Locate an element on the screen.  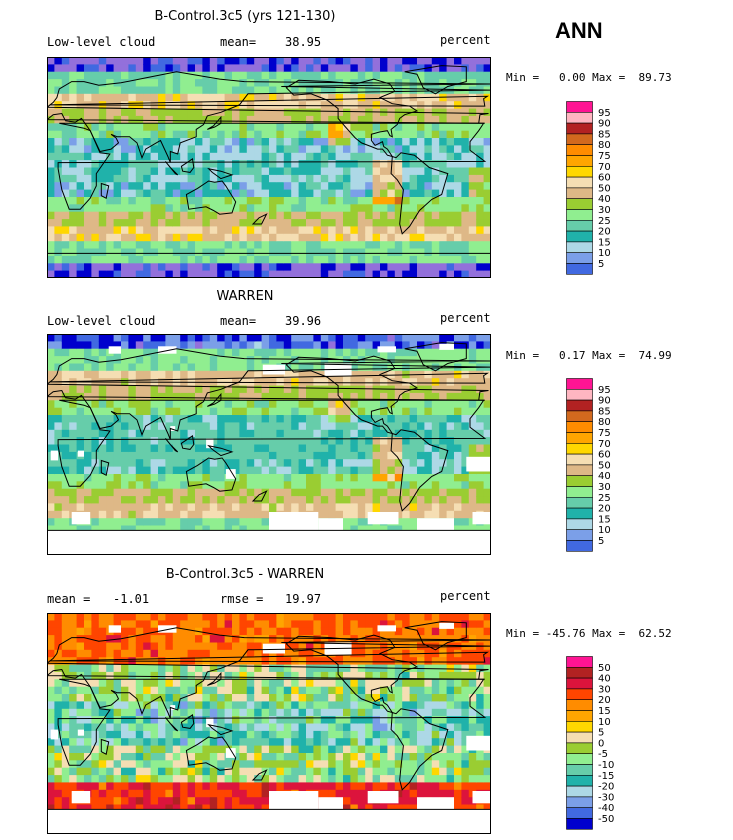
missing-data-region is located at coordinates (481, 518).